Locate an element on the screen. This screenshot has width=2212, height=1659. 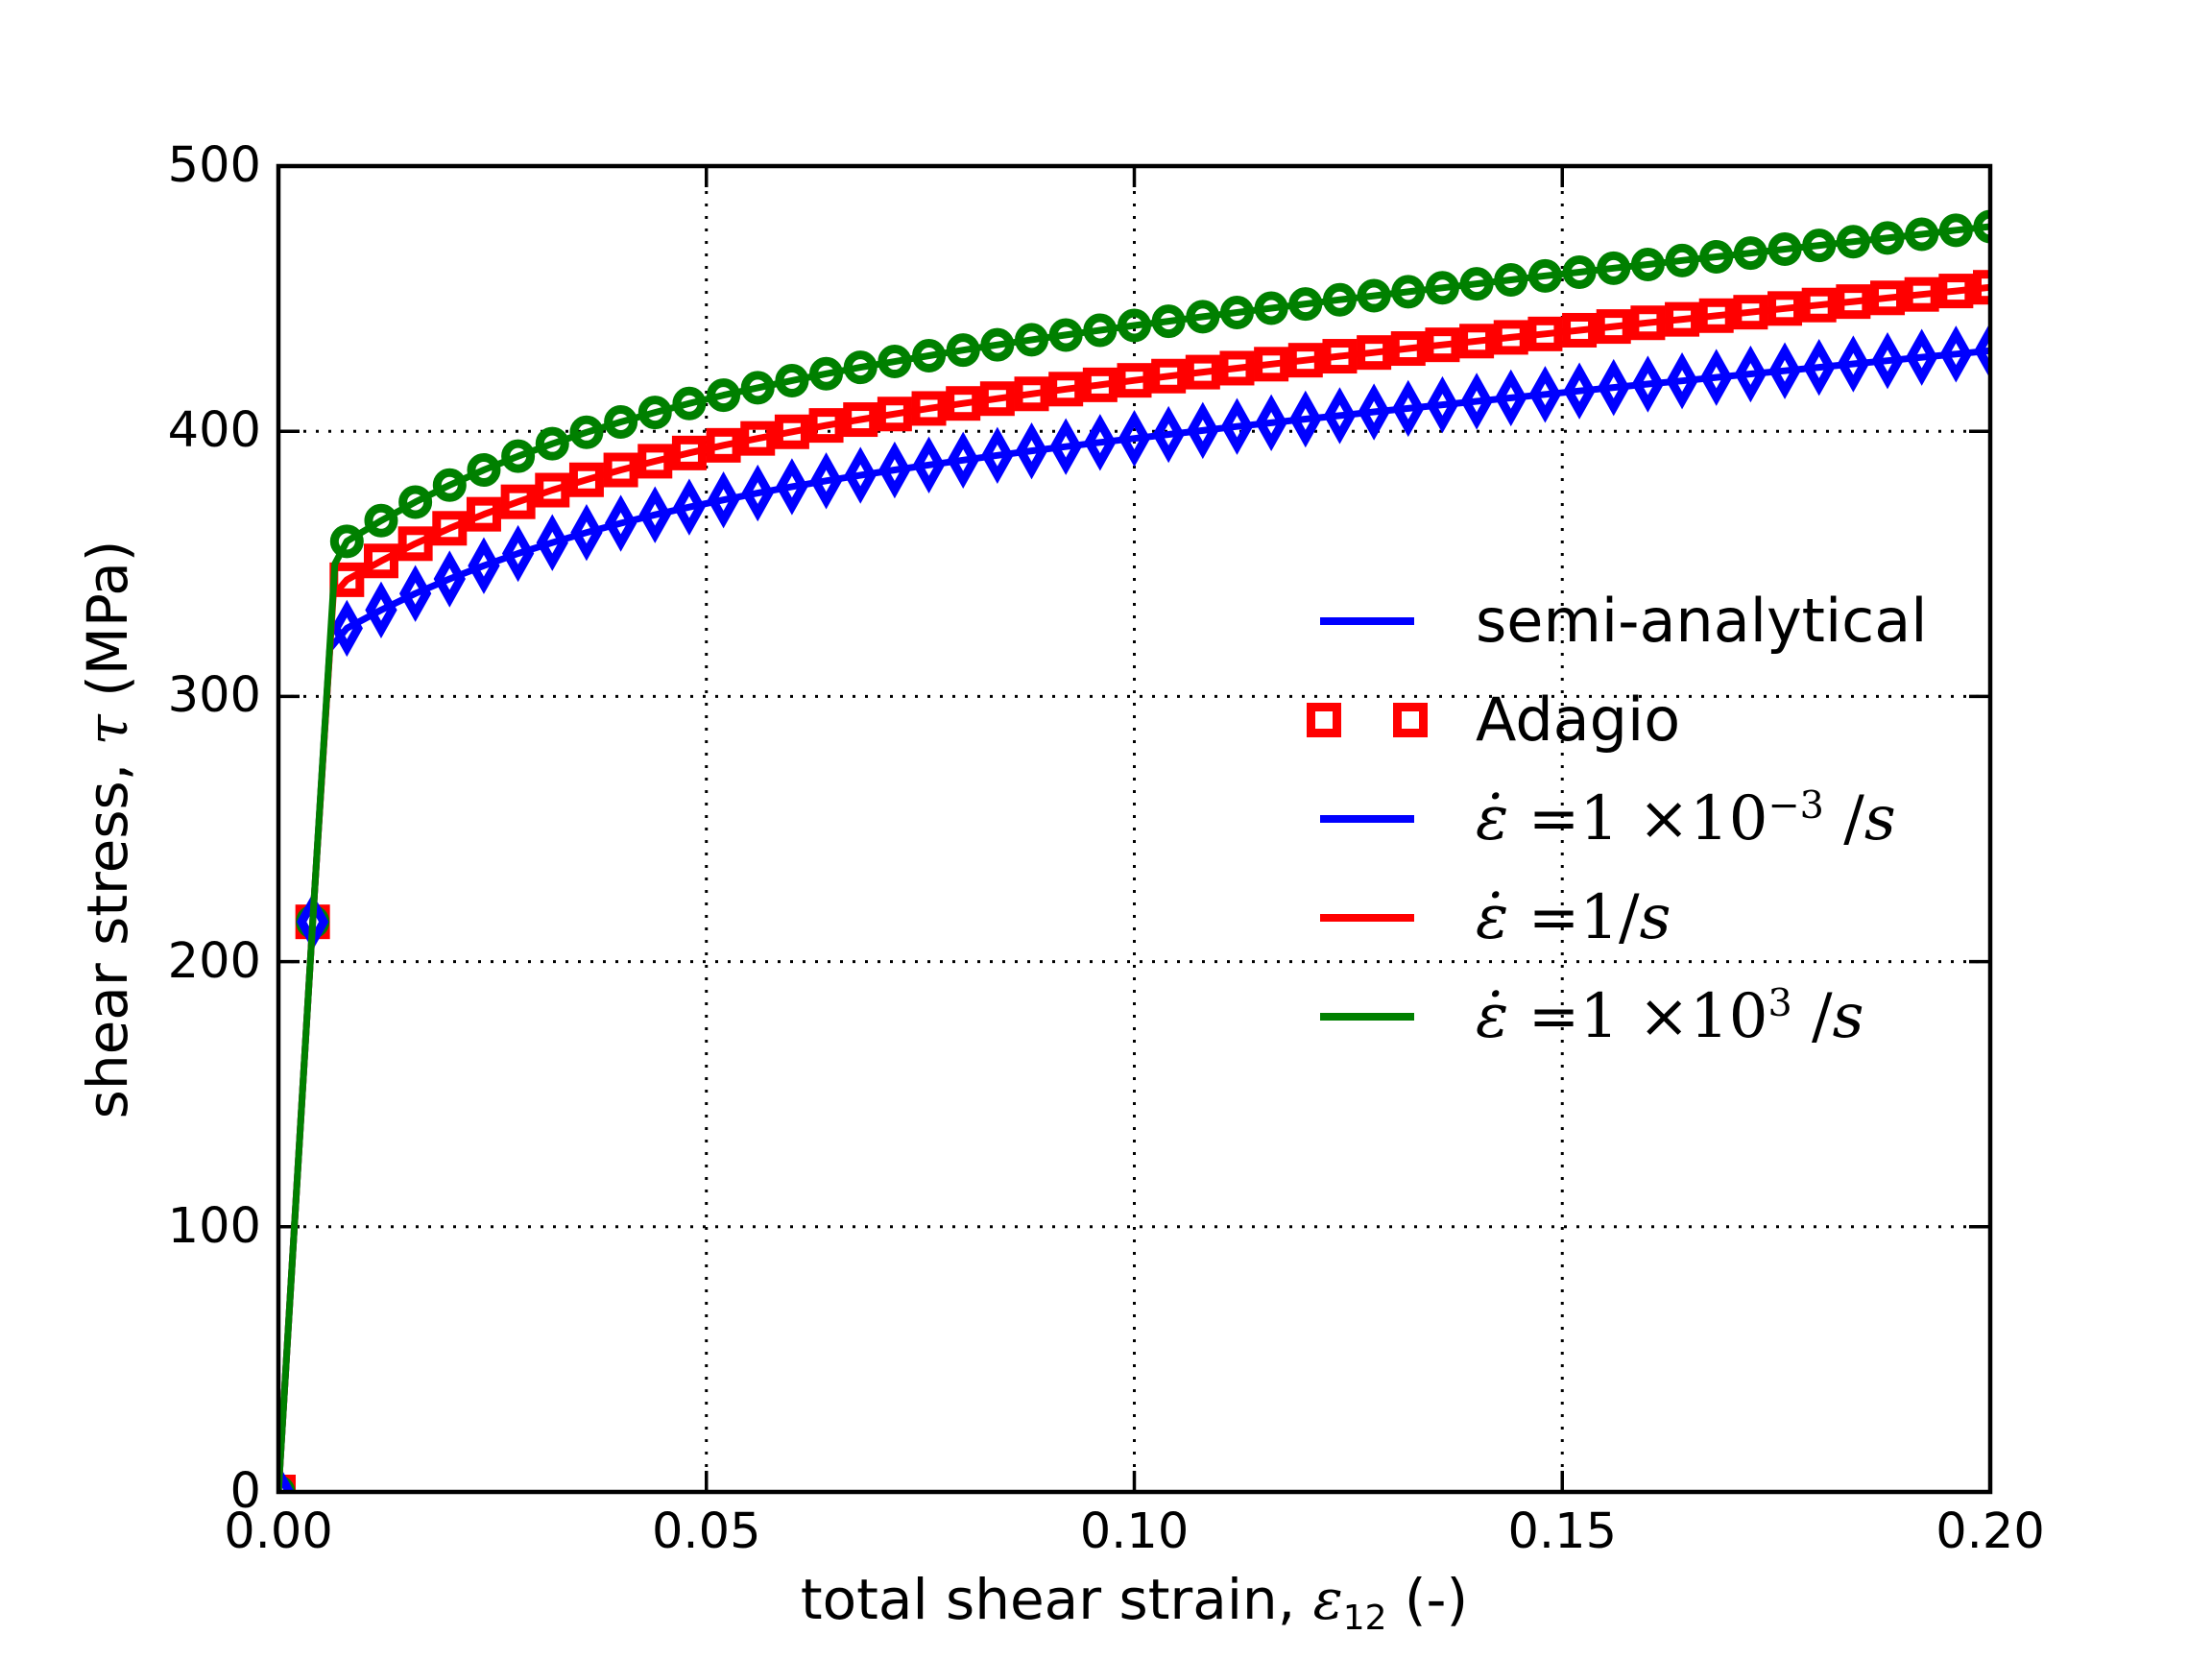
legend-label-0: semi-analytical is located at coordinates (1702, 621).